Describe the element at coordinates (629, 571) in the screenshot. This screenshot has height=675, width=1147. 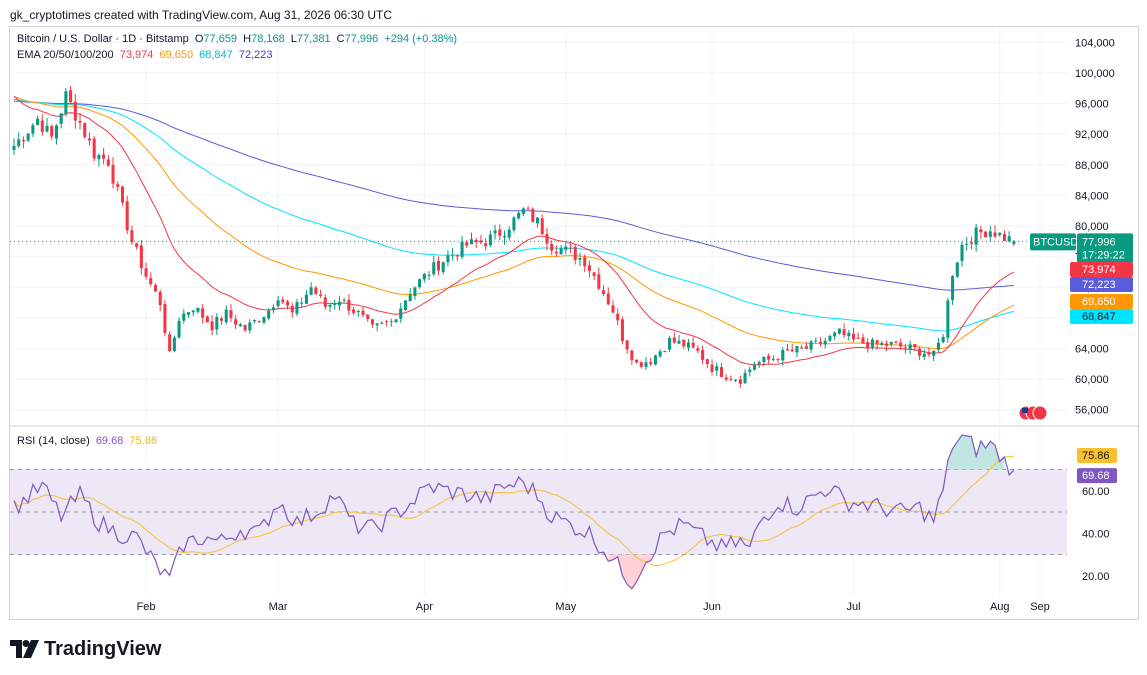
I see `rsi-oversold-fill` at that location.